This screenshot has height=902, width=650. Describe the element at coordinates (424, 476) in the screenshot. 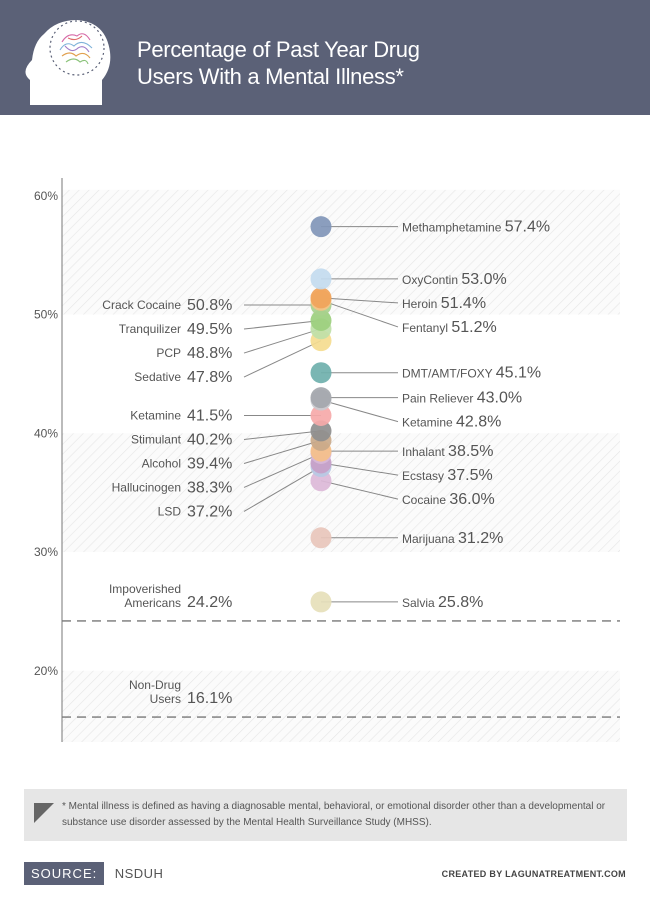

I see `point-name: Ecstasy` at that location.